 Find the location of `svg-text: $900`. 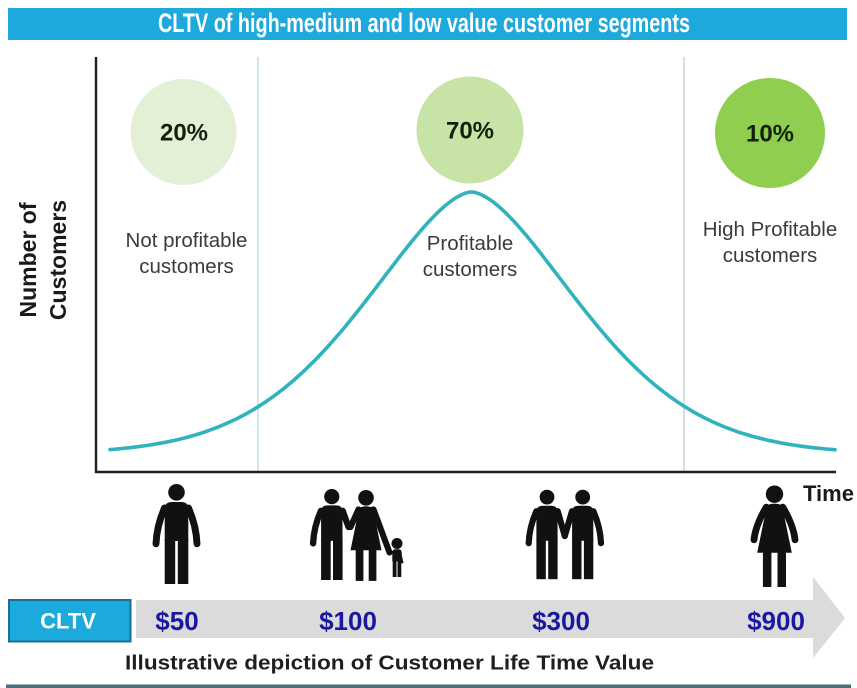

svg-text: $900 is located at coordinates (776, 621).